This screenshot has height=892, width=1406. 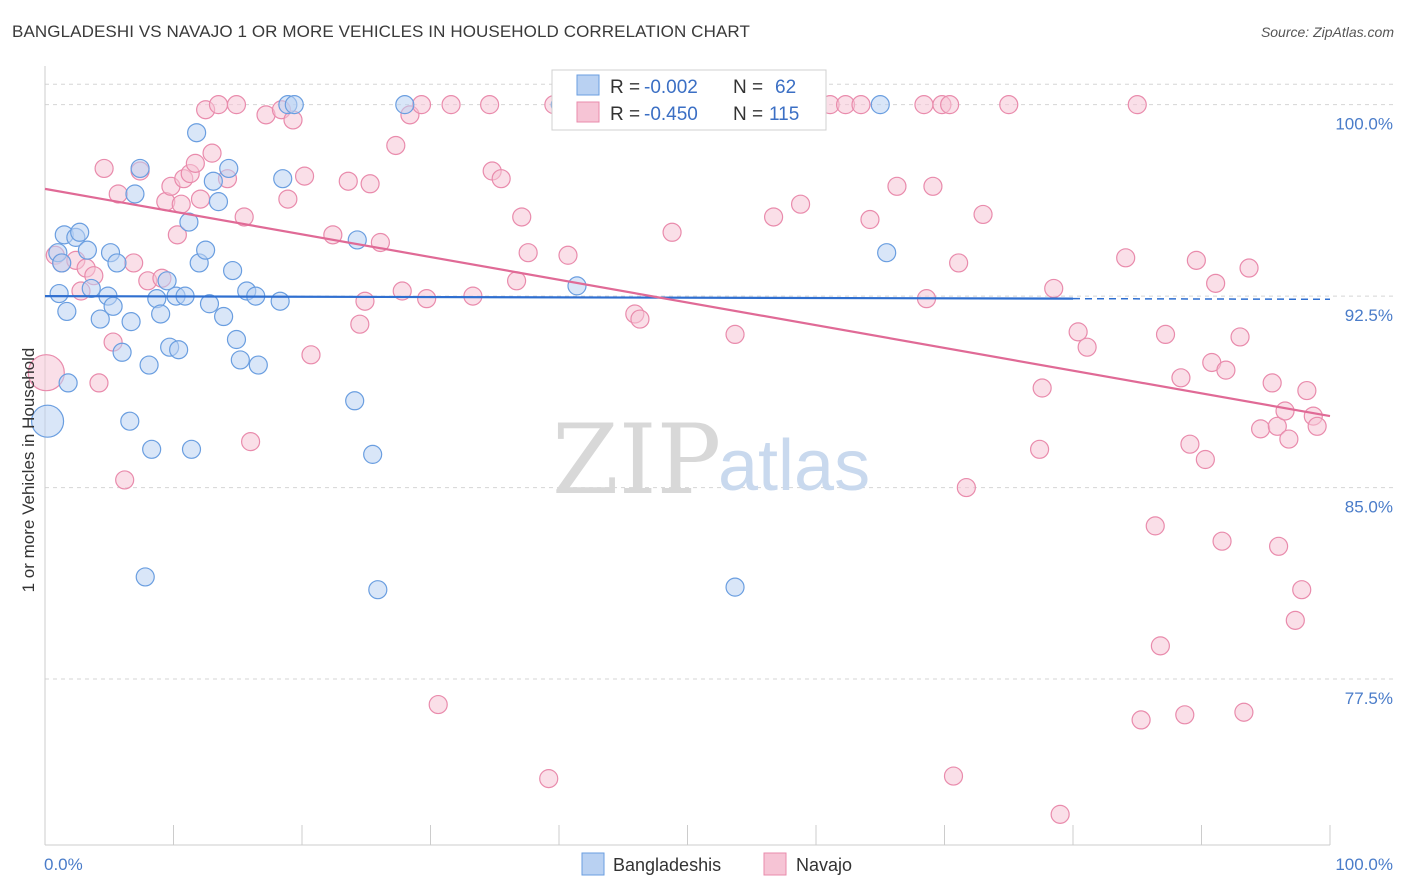 I want to click on series-legend: Bangladeshis Navajo, so click(x=716, y=864).